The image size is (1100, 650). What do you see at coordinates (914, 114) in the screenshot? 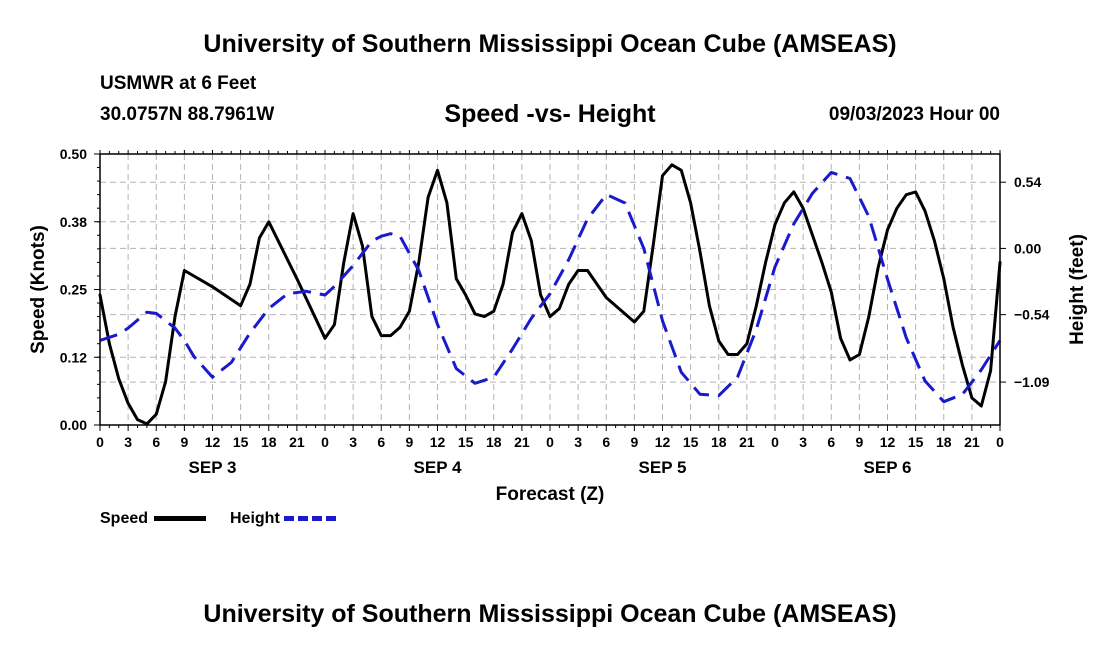
I see `forecast-run-time: 09/03/2023 Hour 00` at bounding box center [914, 114].